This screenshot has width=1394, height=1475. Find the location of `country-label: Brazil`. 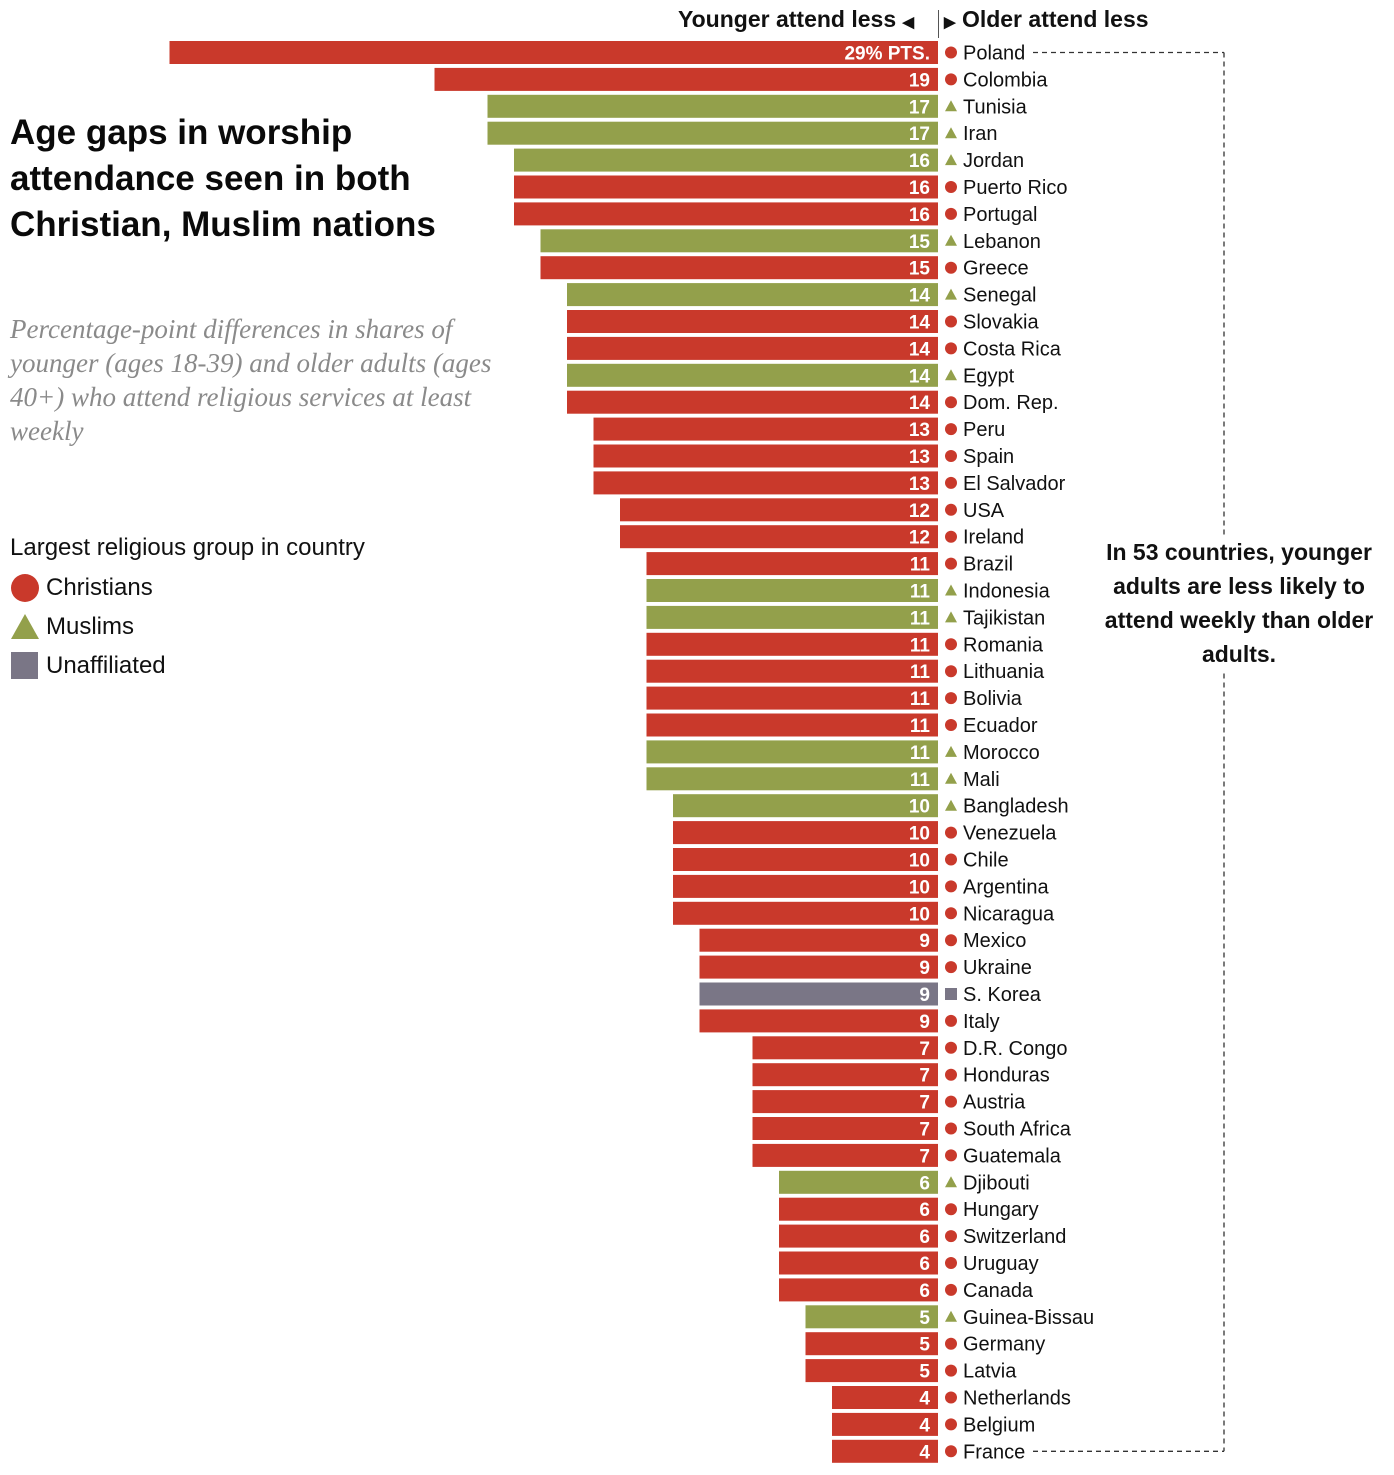

country-label: Brazil is located at coordinates (988, 565).